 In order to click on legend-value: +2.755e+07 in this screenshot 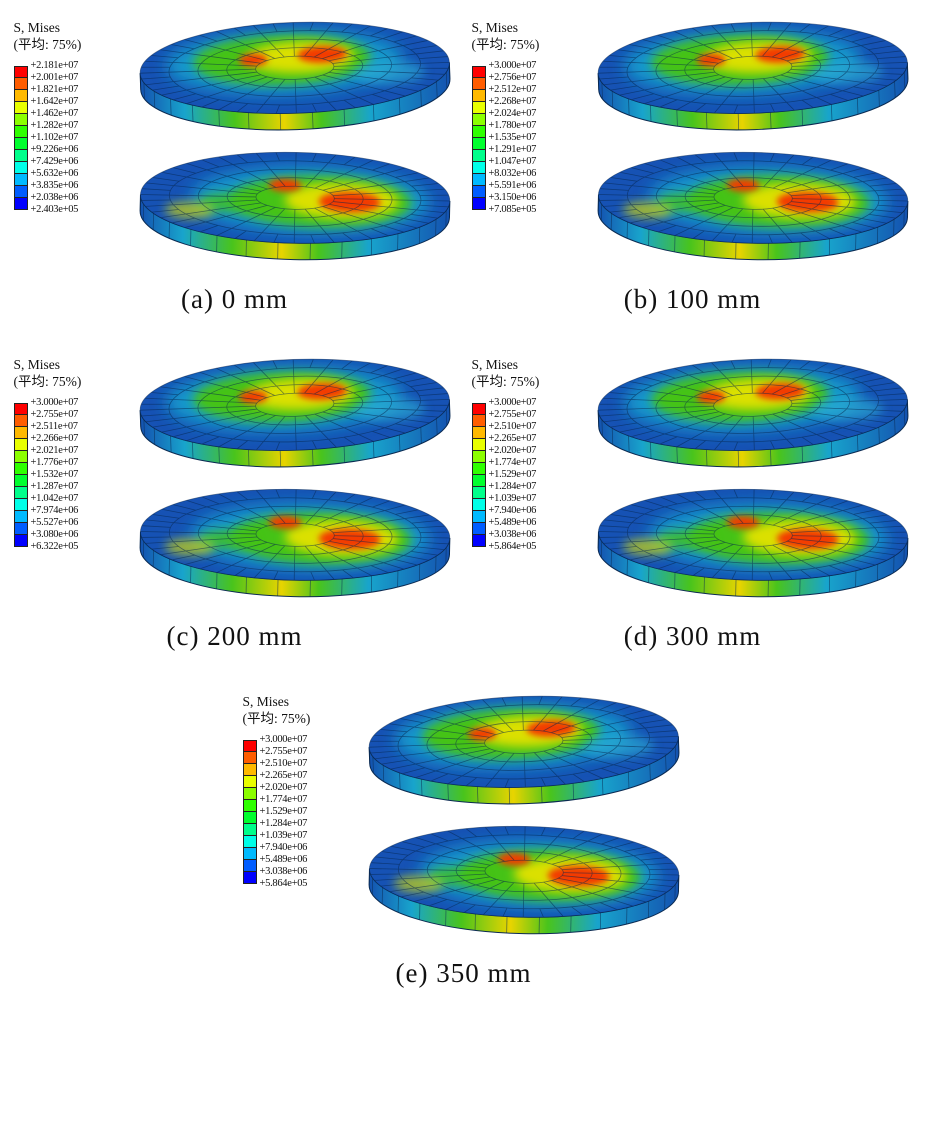, I will do `click(512, 414)`.